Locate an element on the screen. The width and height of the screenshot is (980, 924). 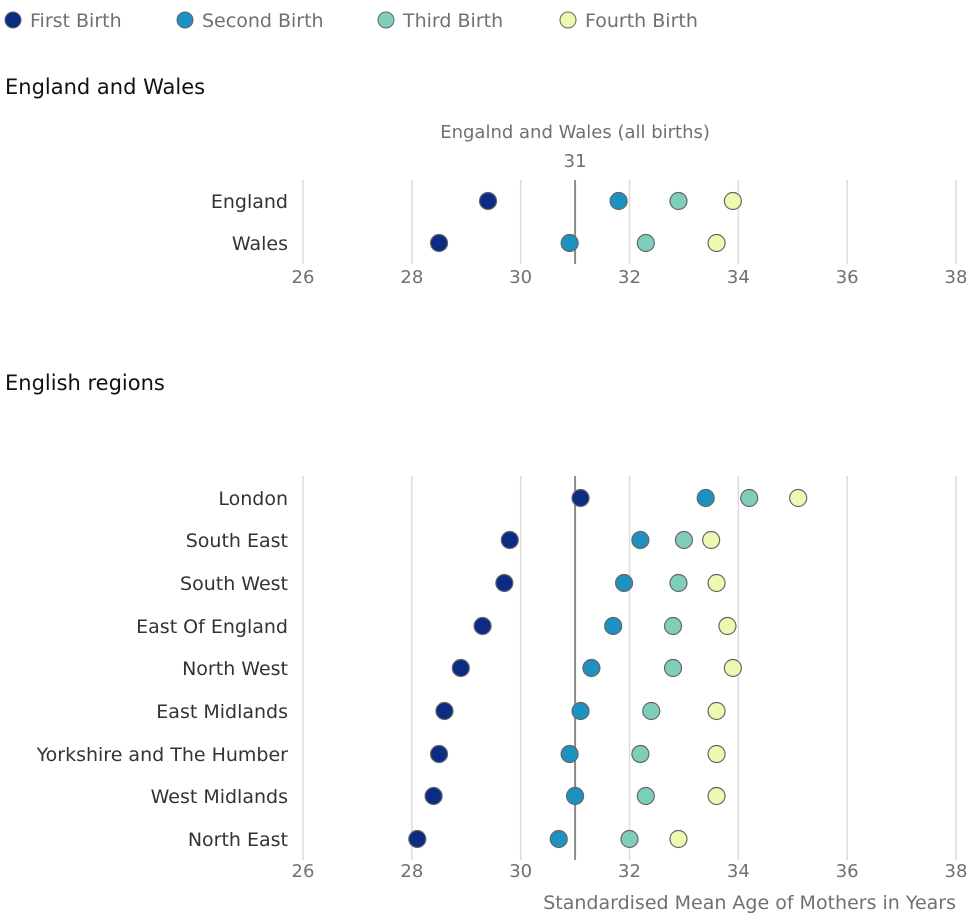
category-label: East Of England is located at coordinates (212, 627).